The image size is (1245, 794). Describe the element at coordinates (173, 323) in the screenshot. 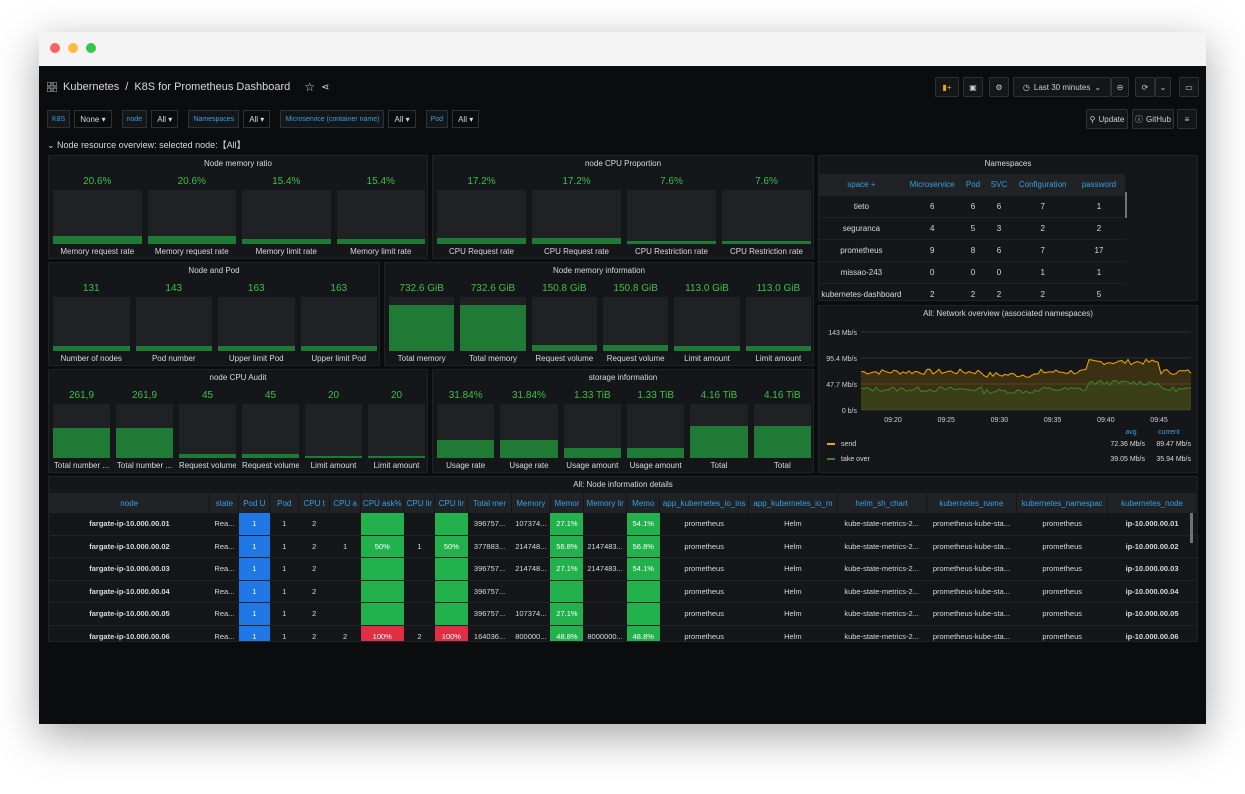

I see `stat-gauge: 143 Pod number` at that location.